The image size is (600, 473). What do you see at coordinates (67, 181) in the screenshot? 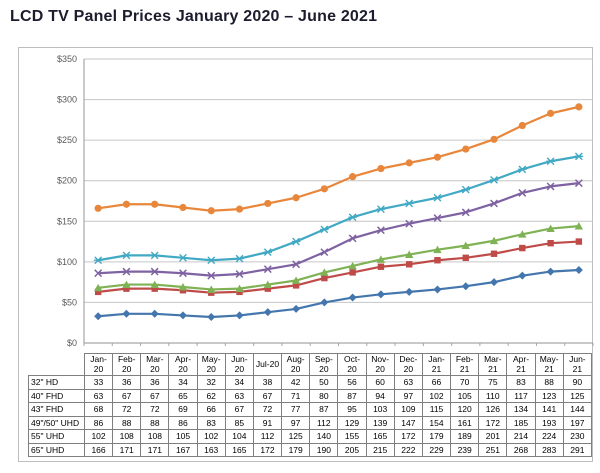
I see `y-axis-tick-label: $200` at bounding box center [67, 181].